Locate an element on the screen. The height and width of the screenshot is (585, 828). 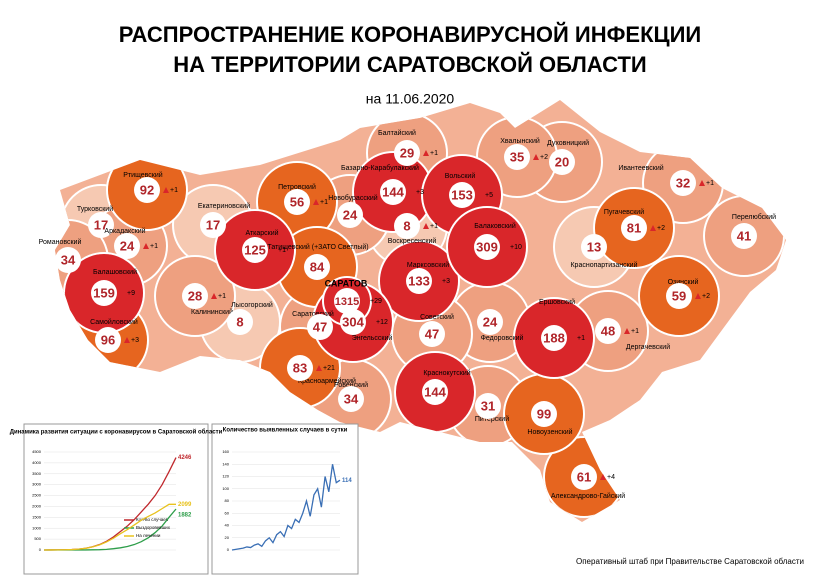
y-tick-label: 80 is located at coordinates (227, 500).